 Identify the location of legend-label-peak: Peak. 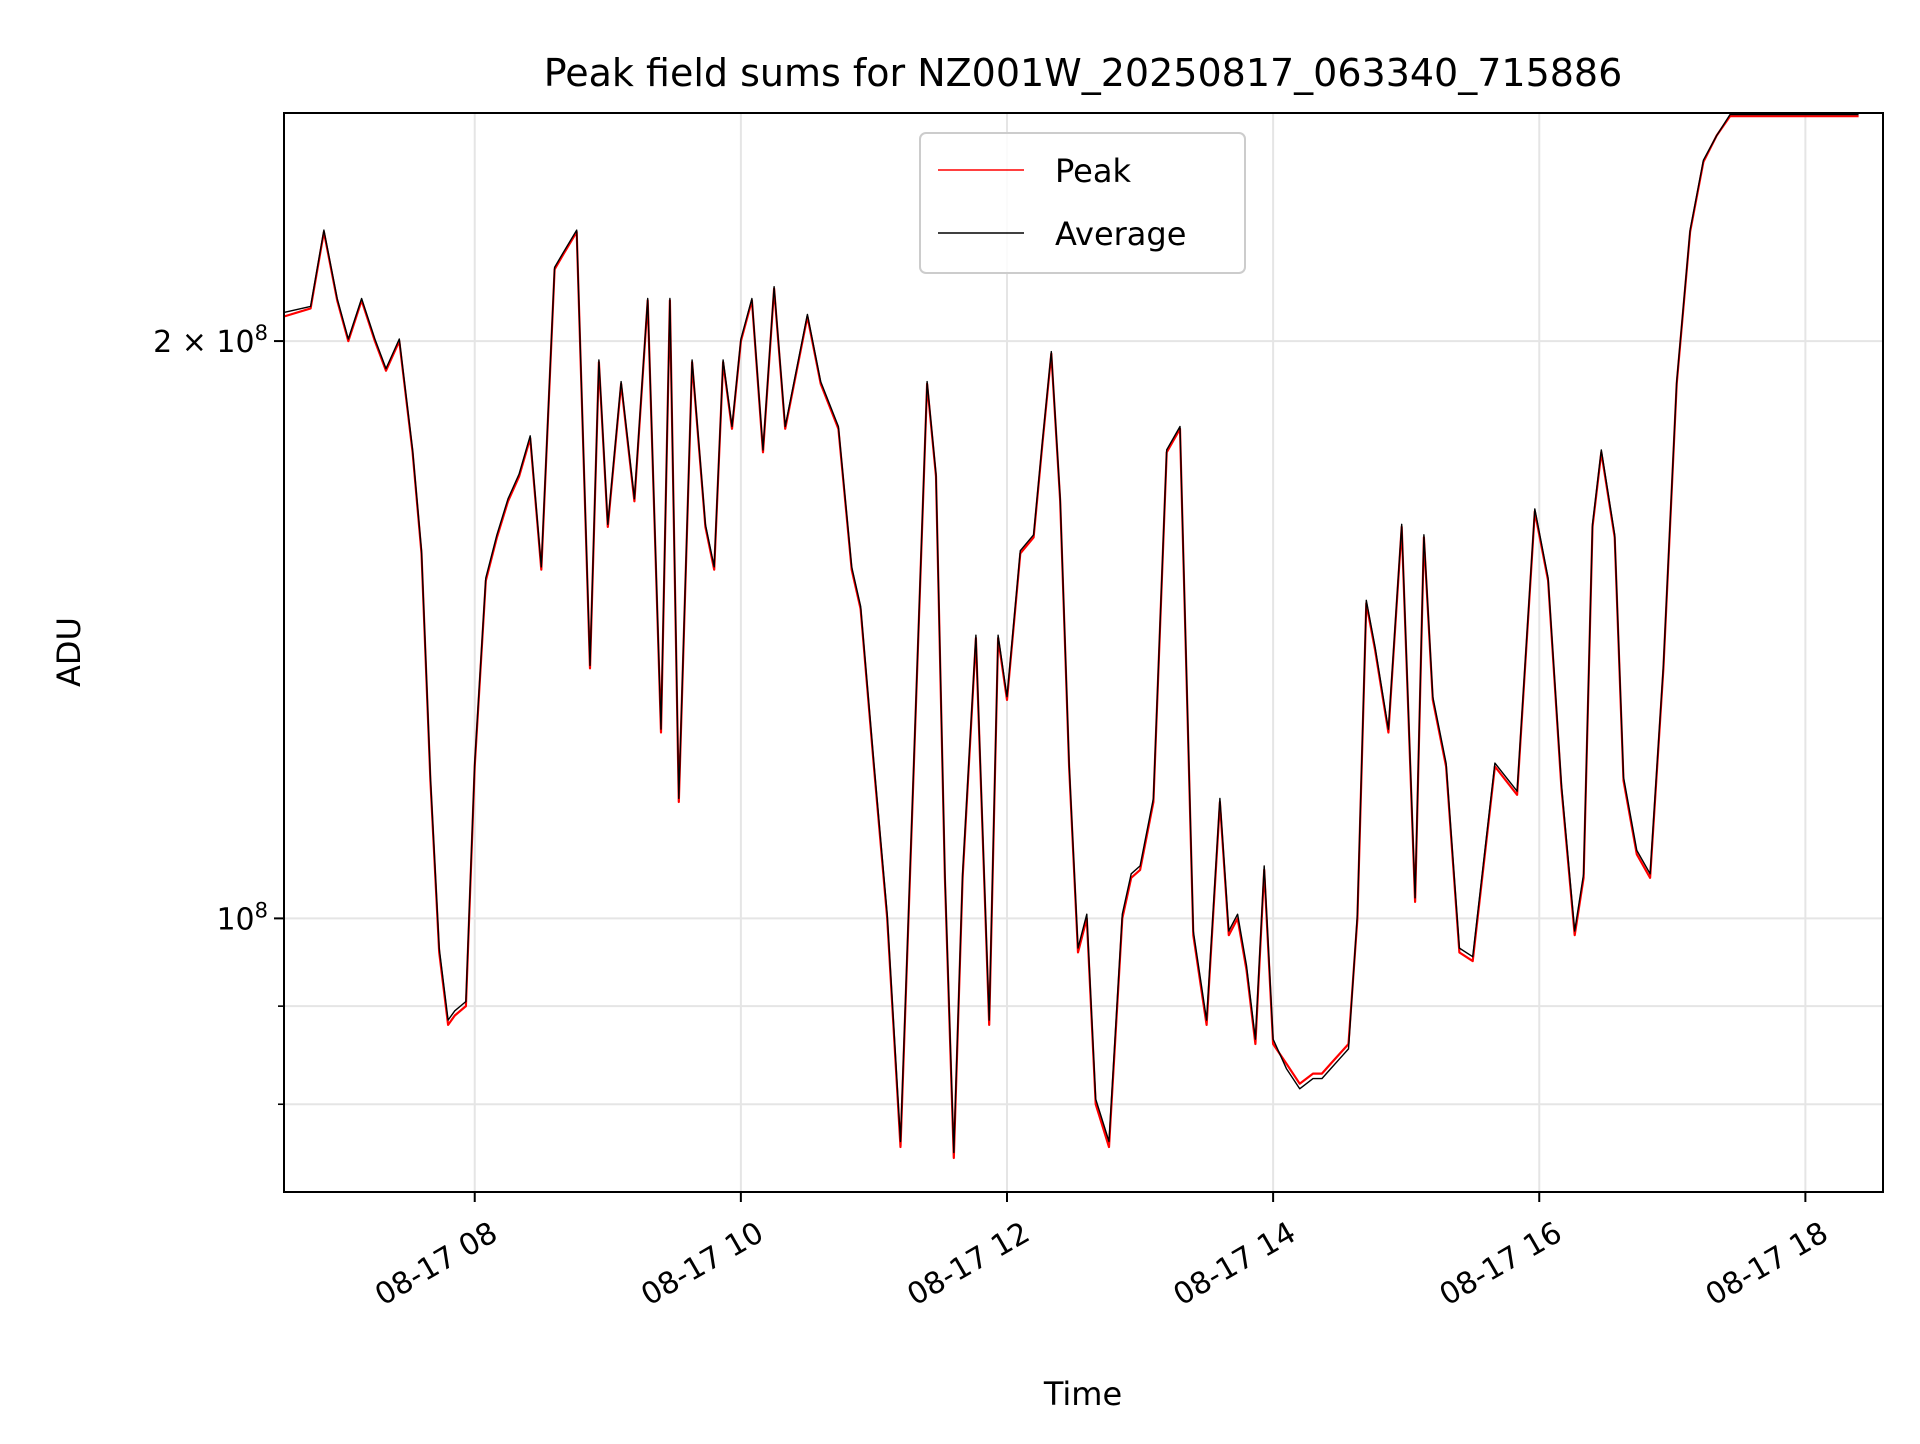
(1093, 171).